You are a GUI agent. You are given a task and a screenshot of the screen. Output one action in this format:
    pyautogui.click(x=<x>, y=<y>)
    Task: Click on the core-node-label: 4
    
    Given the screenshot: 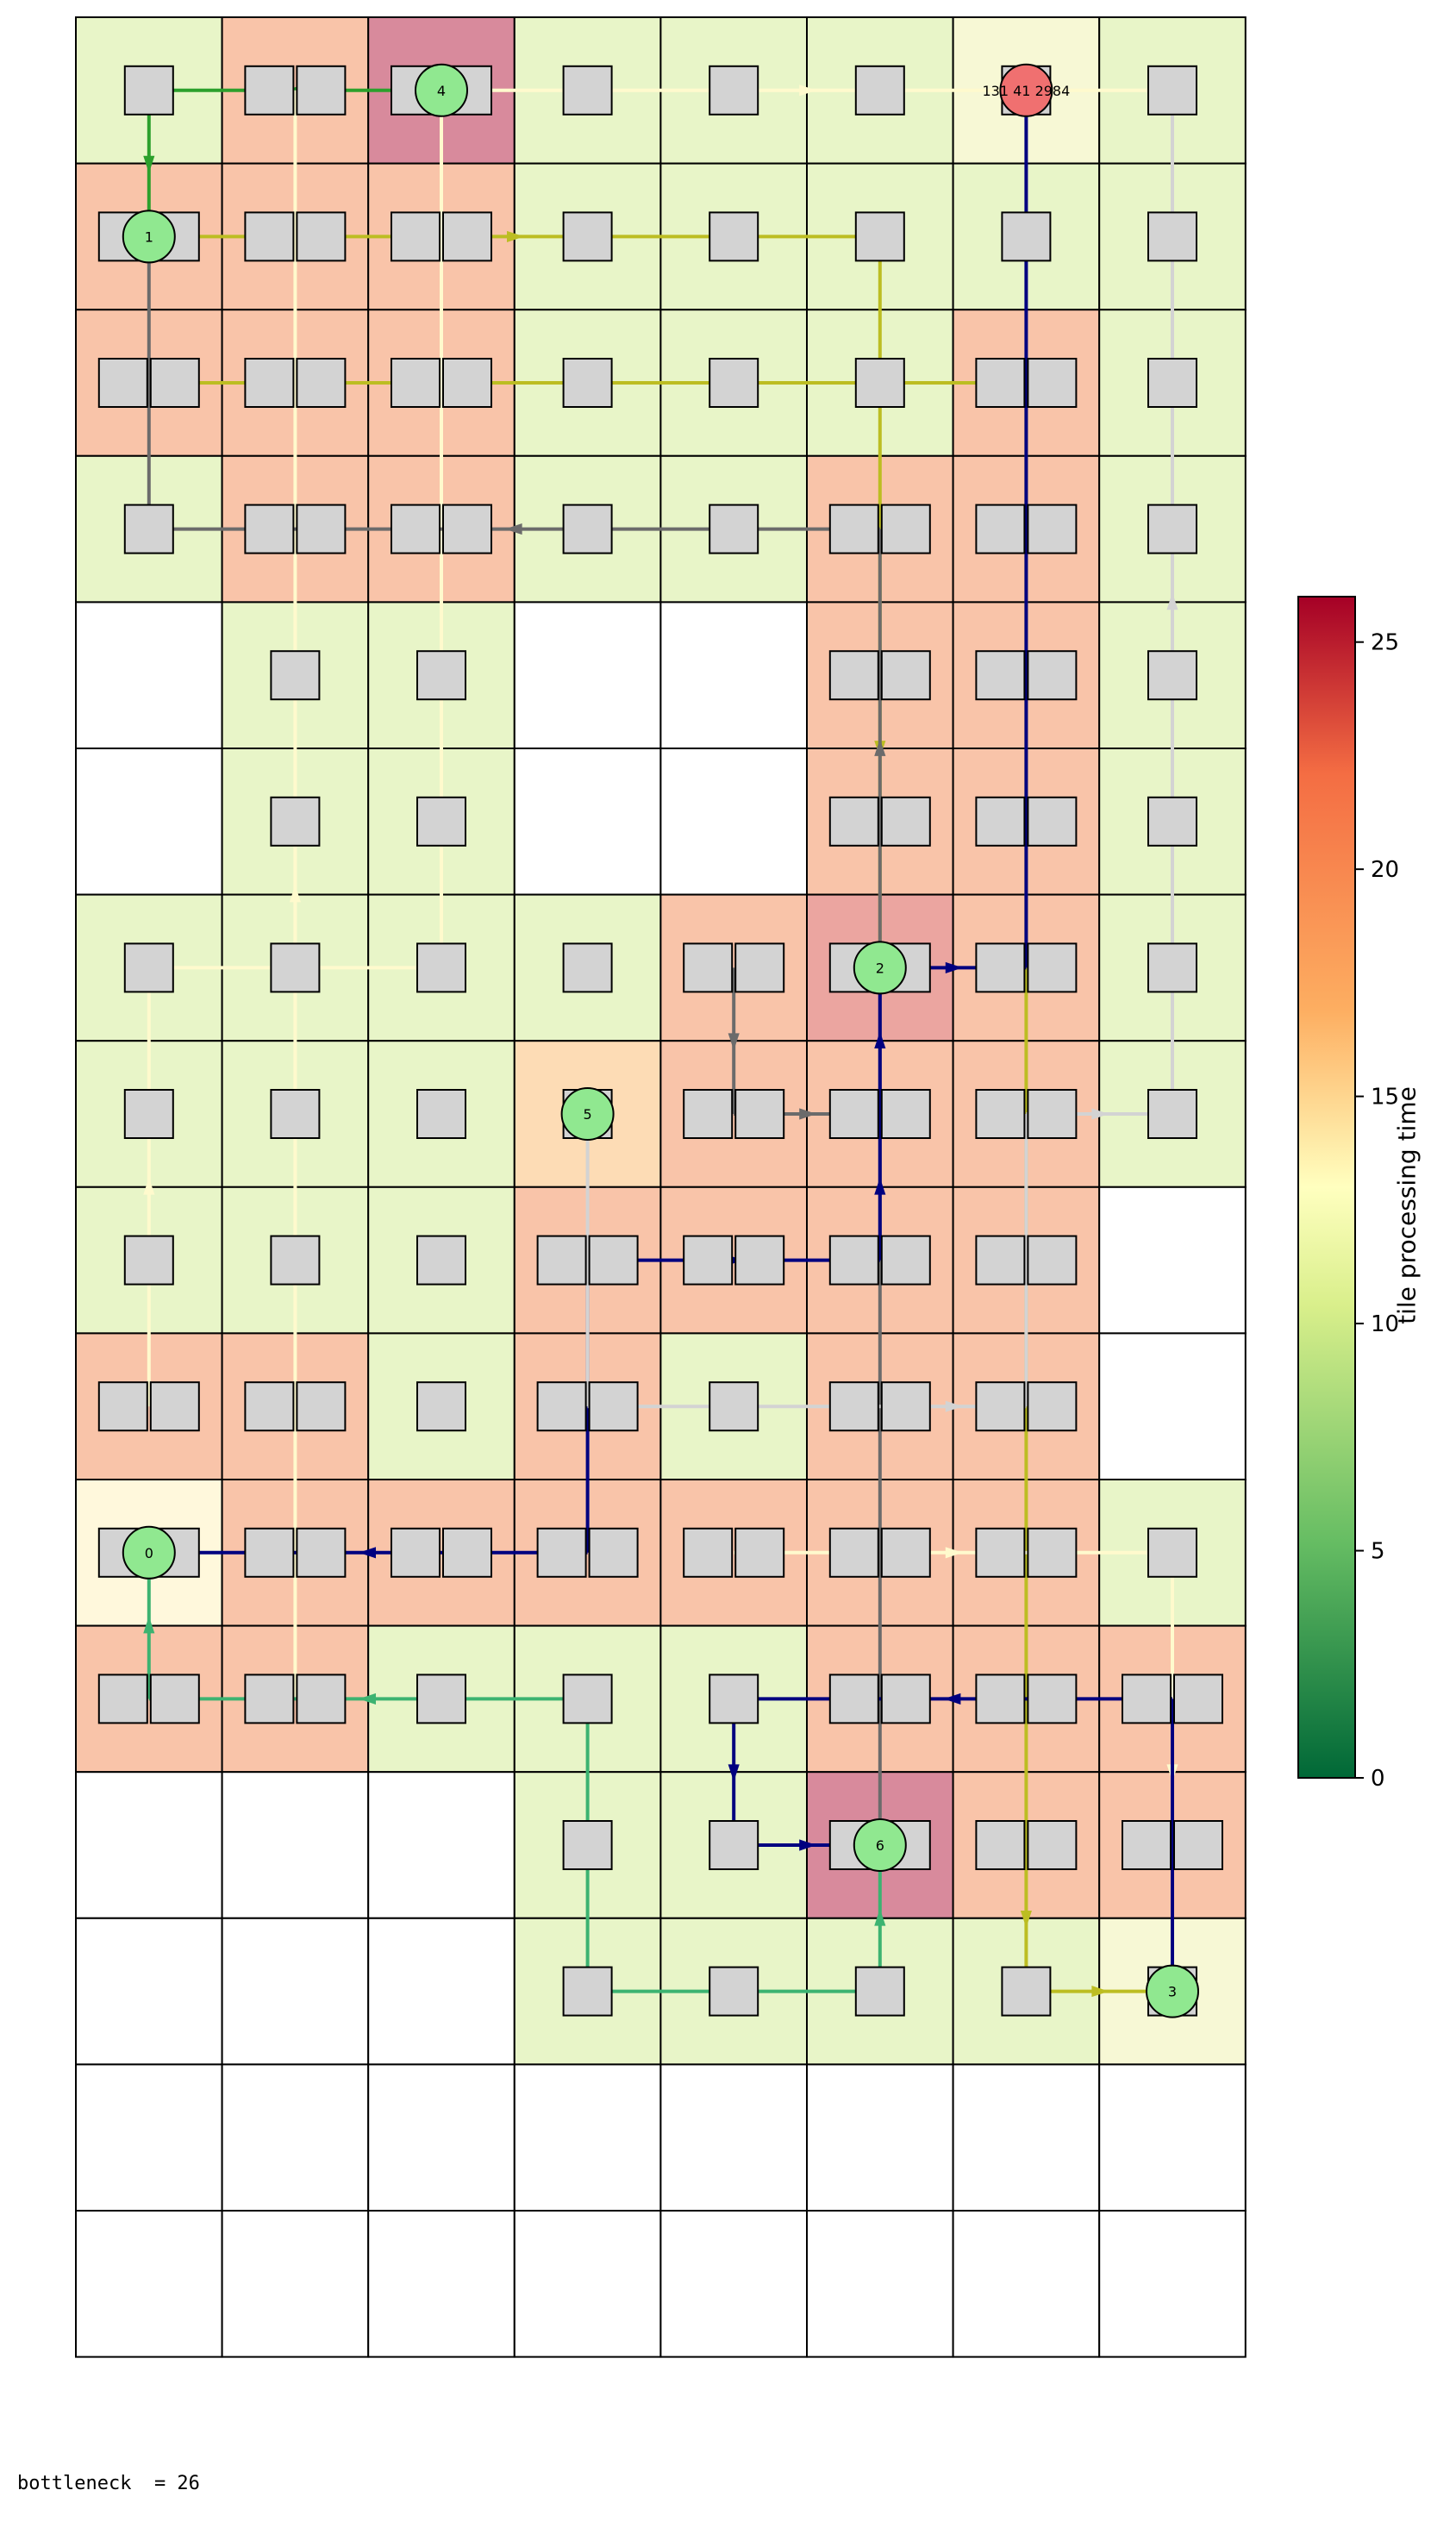 What is the action you would take?
    pyautogui.click(x=442, y=91)
    